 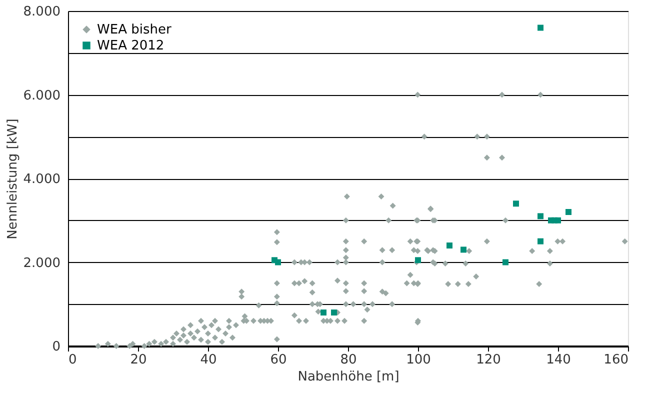 What do you see at coordinates (41, 12) in the screenshot?
I see `y-tick-label: 8.000` at bounding box center [41, 12].